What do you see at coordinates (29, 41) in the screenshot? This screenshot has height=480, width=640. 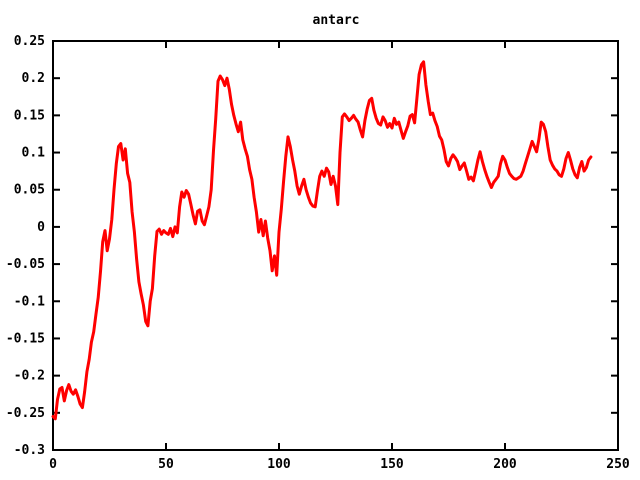 I see `y-tick-label: 0.25` at bounding box center [29, 41].